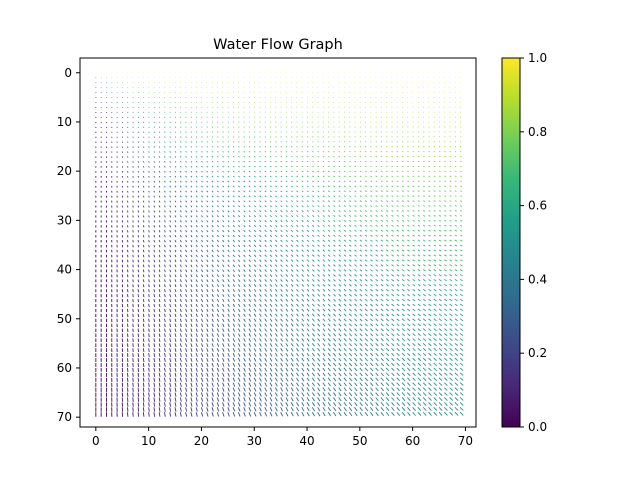 The image size is (640, 480). I want to click on colorbar-axis: 0.00.20.40.60.81.0, so click(533, 242).